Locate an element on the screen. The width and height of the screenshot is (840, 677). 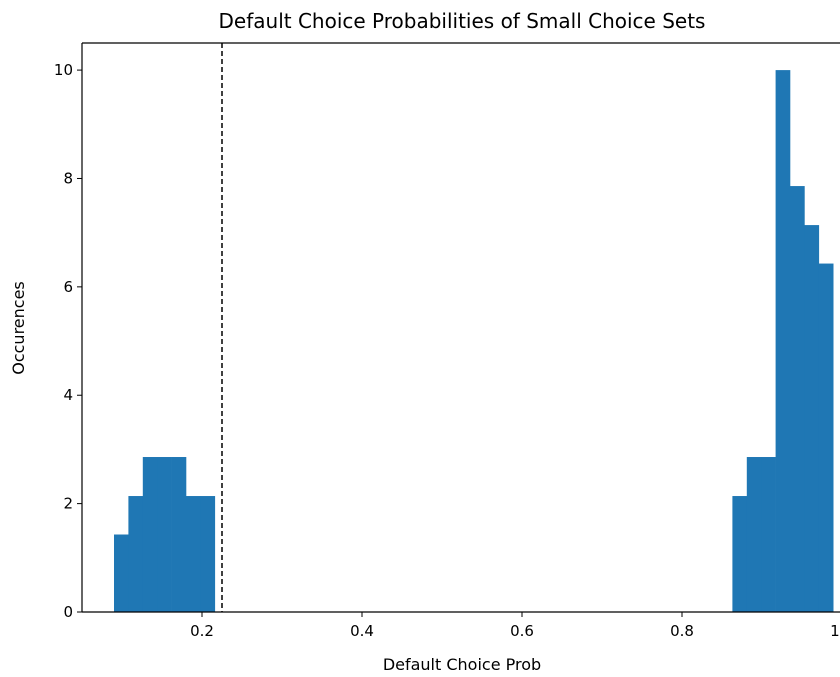
y-tick-label: 8 is located at coordinates (68, 178).